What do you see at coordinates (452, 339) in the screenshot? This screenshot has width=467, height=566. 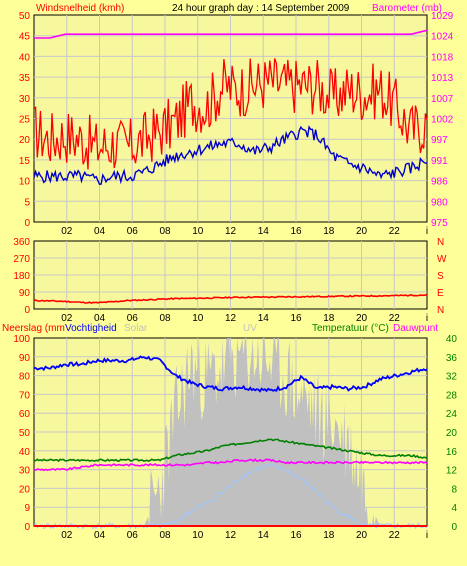 I see `y-right-tick-label: 40` at bounding box center [452, 339].